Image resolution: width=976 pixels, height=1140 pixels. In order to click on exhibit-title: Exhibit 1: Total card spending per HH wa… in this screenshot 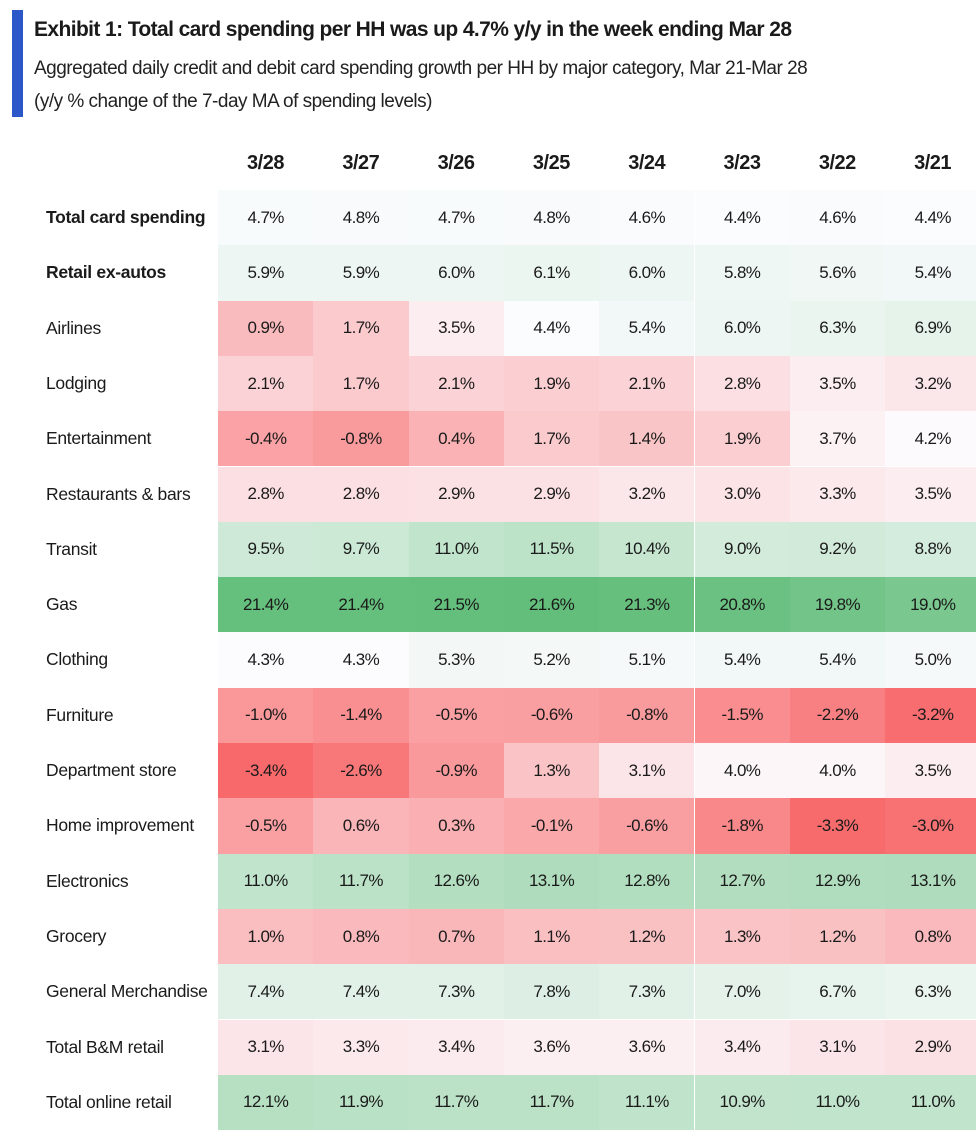, I will do `click(413, 29)`.